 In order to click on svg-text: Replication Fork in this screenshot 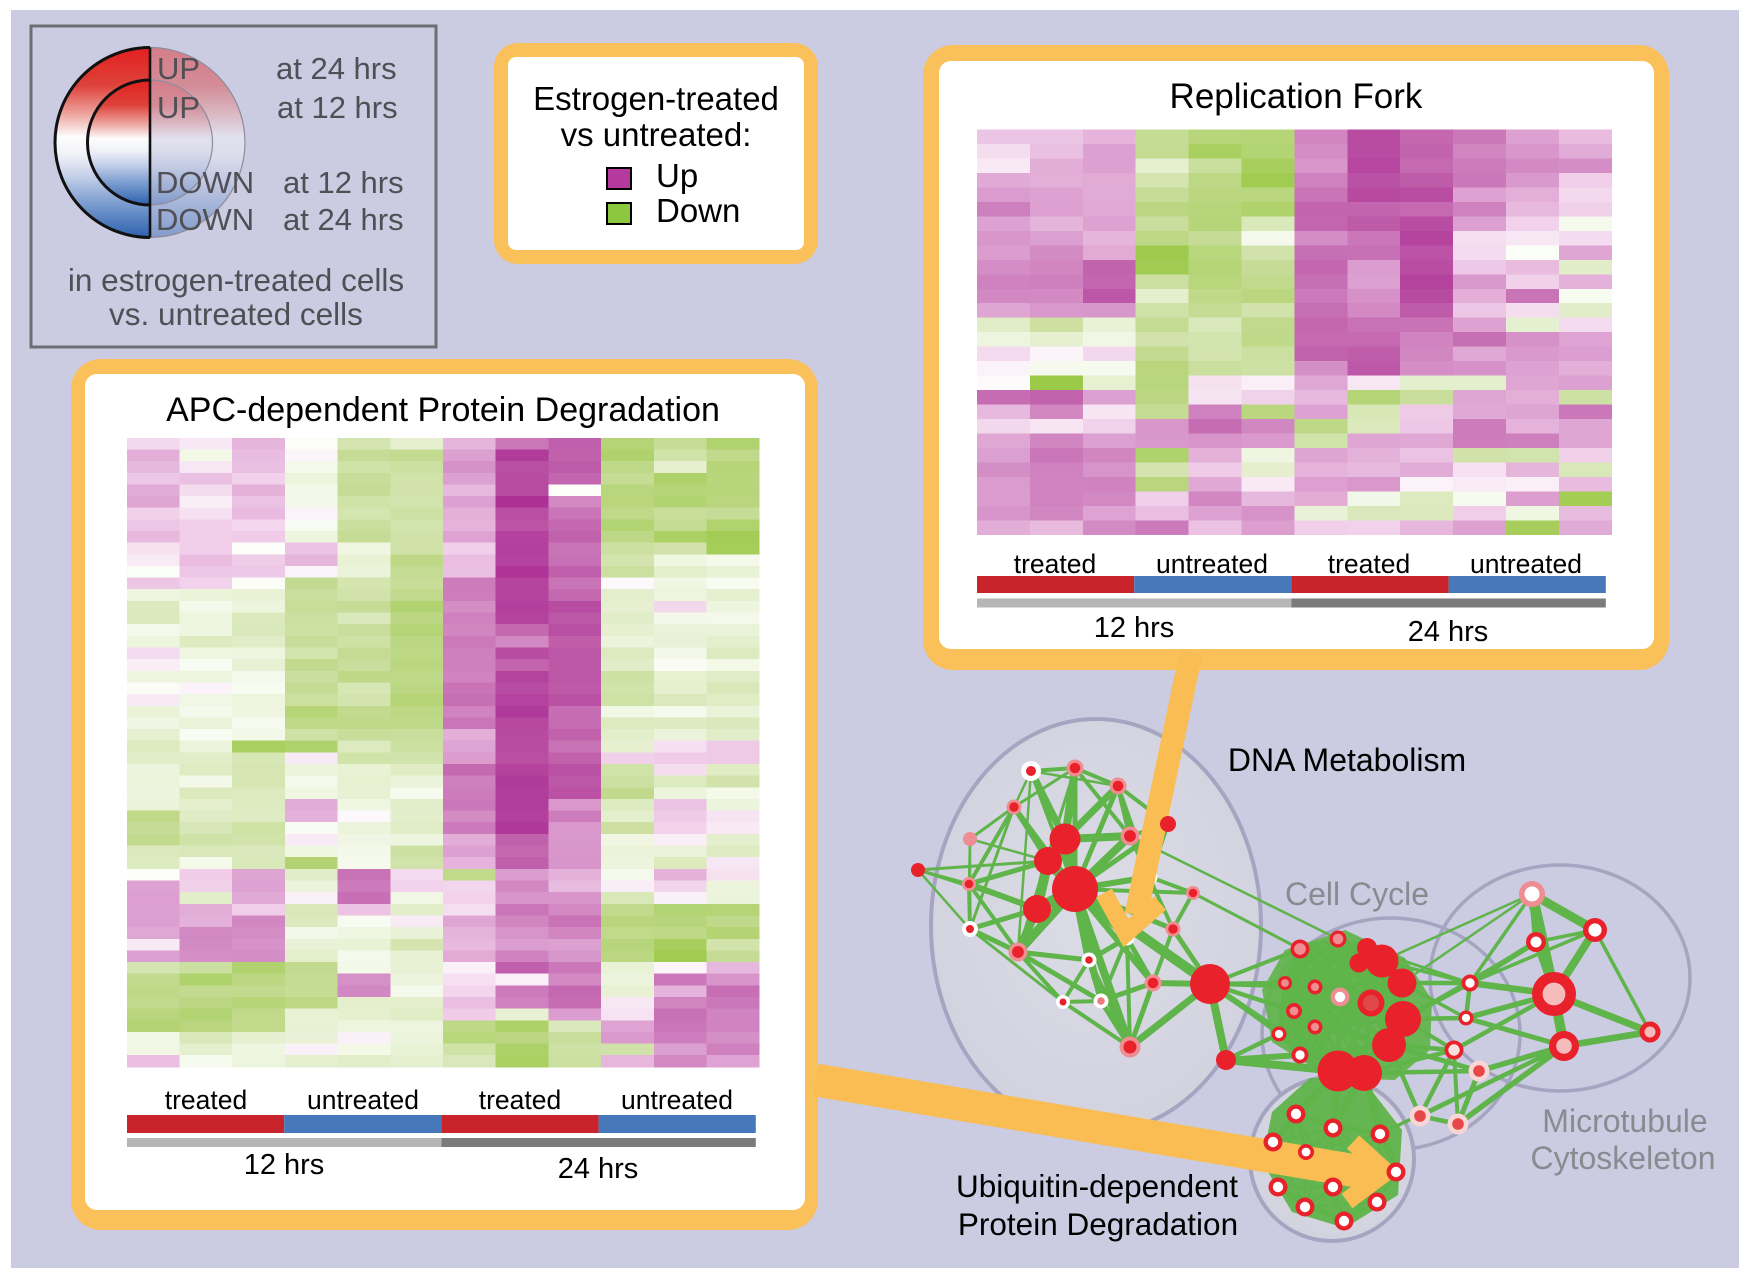, I will do `click(1296, 96)`.